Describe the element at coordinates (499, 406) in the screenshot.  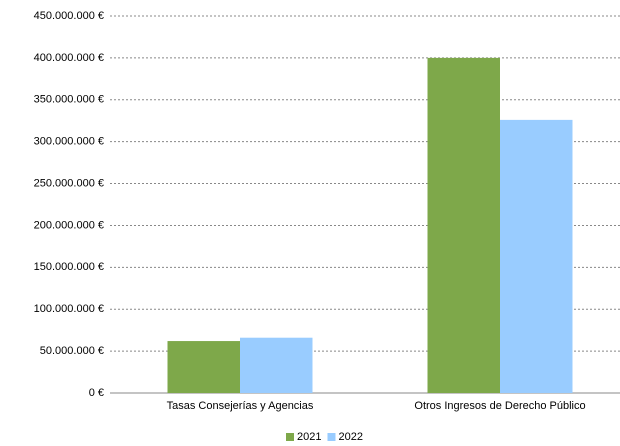
I see `x-tick-label: Otros Ingresos de Derecho Público` at that location.